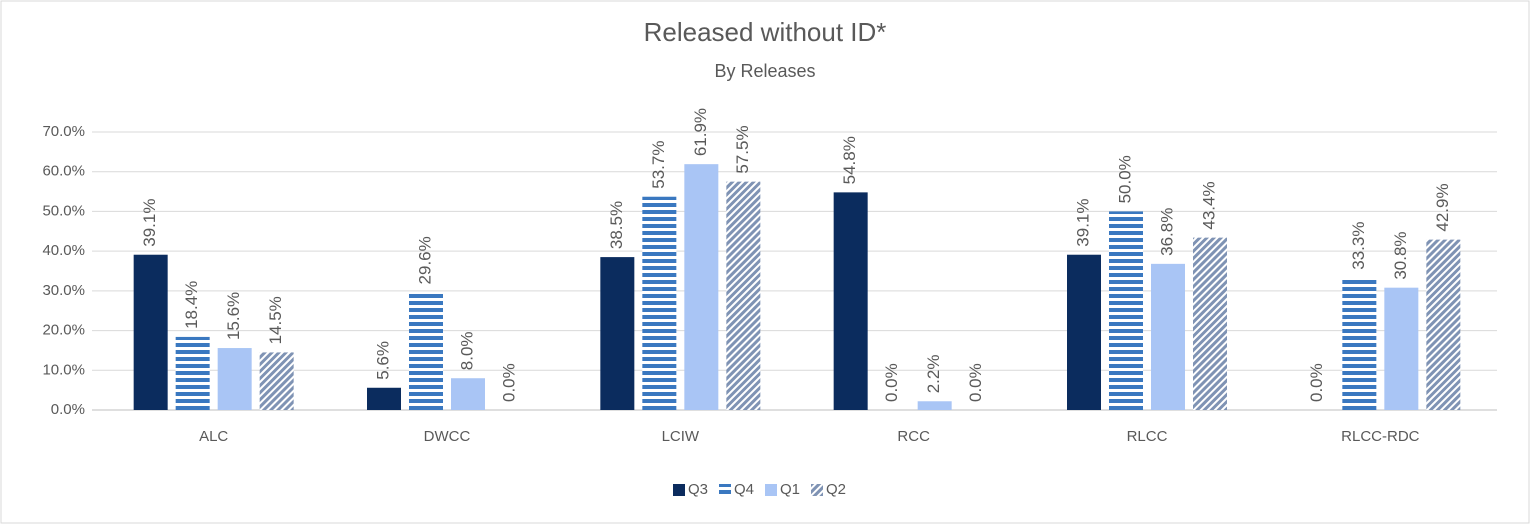  What do you see at coordinates (765, 32) in the screenshot?
I see `chart-title: Released without ID*` at bounding box center [765, 32].